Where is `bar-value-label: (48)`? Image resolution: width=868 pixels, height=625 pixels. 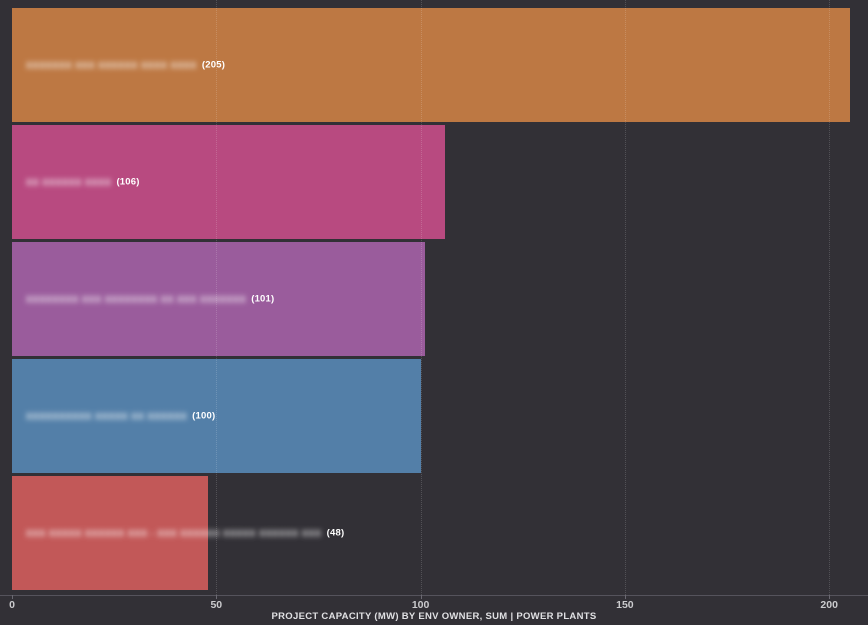
bar-value-label: (48) is located at coordinates (335, 533).